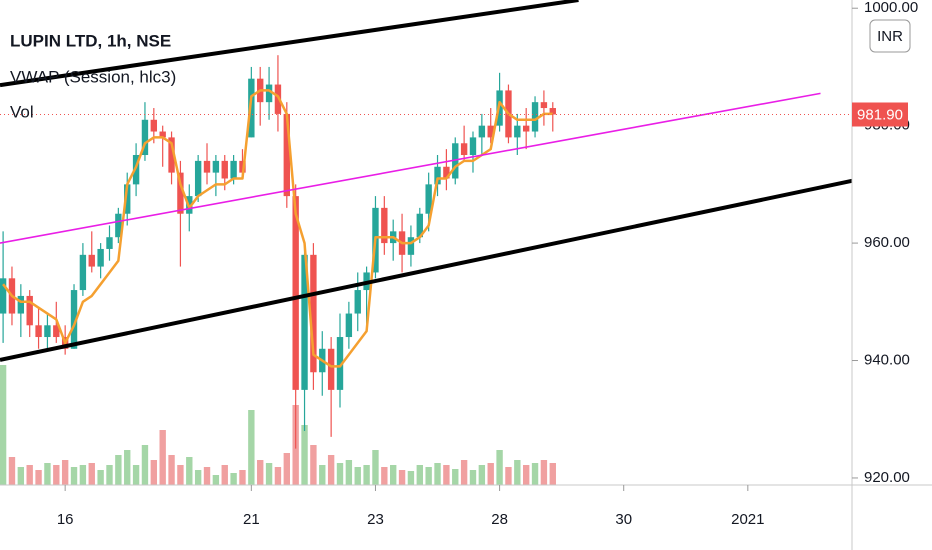 This screenshot has height=550, width=932. What do you see at coordinates (887, 242) in the screenshot?
I see `y-tick-label: 960.00` at bounding box center [887, 242].